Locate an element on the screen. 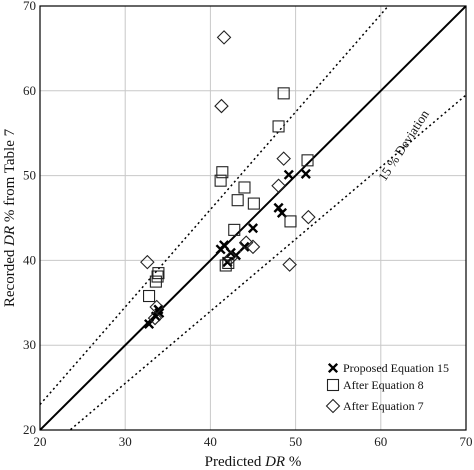  square-legend-icon is located at coordinates (333, 385).